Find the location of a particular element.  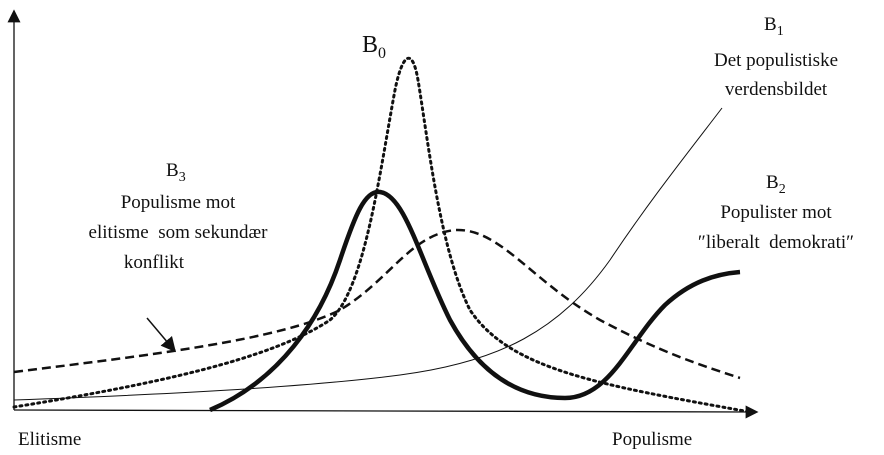

label-b0: B0 is located at coordinates (374, 47).